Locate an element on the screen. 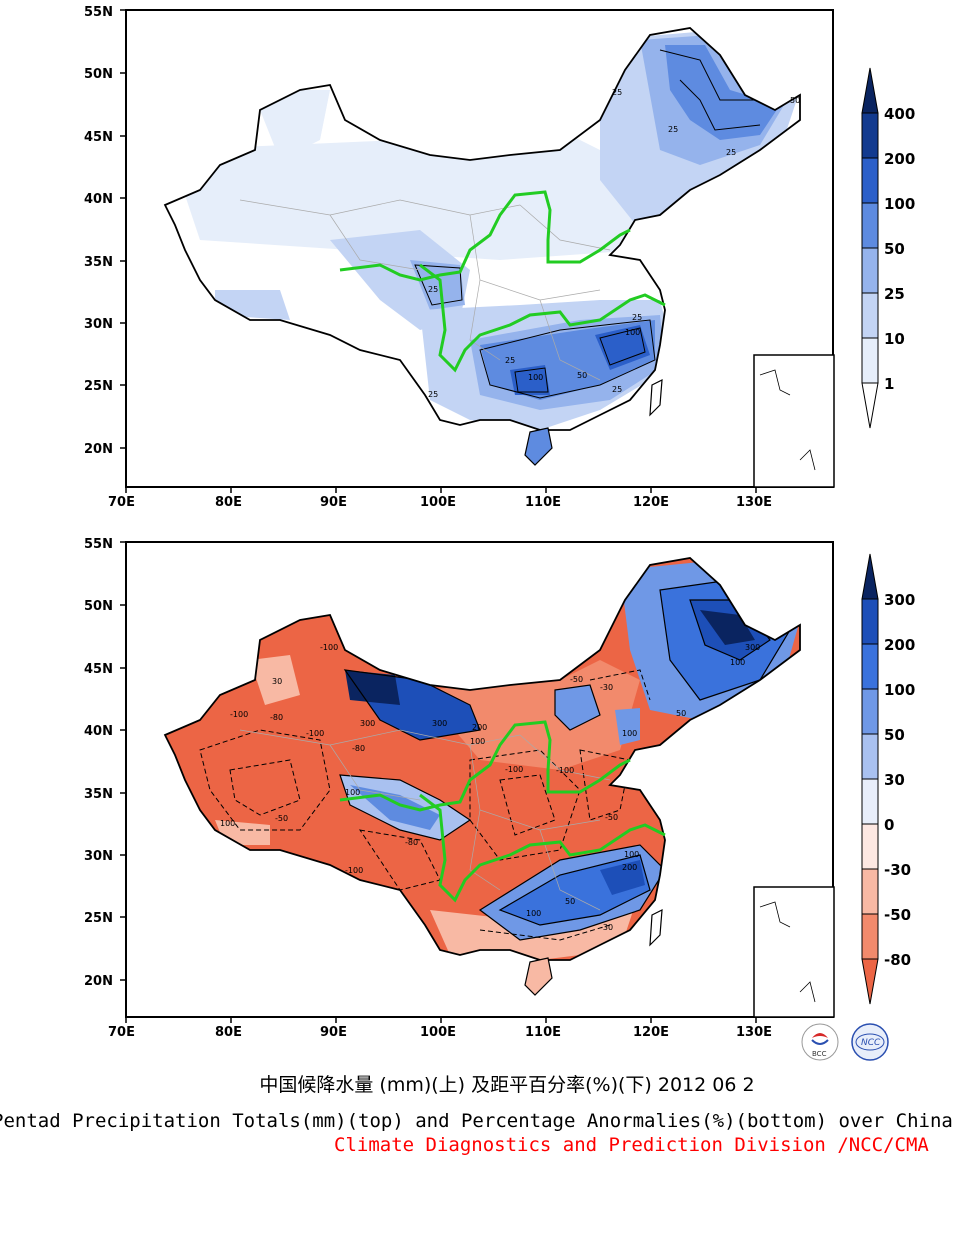 This screenshot has width=960, height=1243. colorbar-level: 300 is located at coordinates (899, 600).